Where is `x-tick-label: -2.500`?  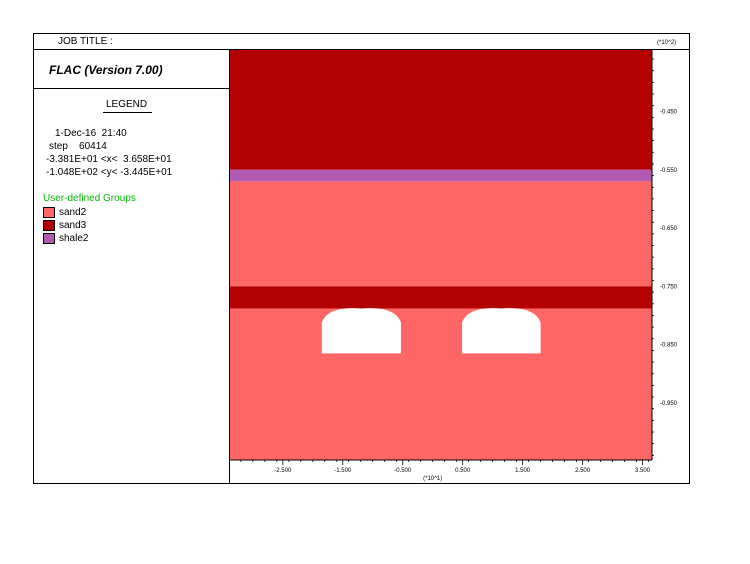 x-tick-label: -2.500 is located at coordinates (283, 471).